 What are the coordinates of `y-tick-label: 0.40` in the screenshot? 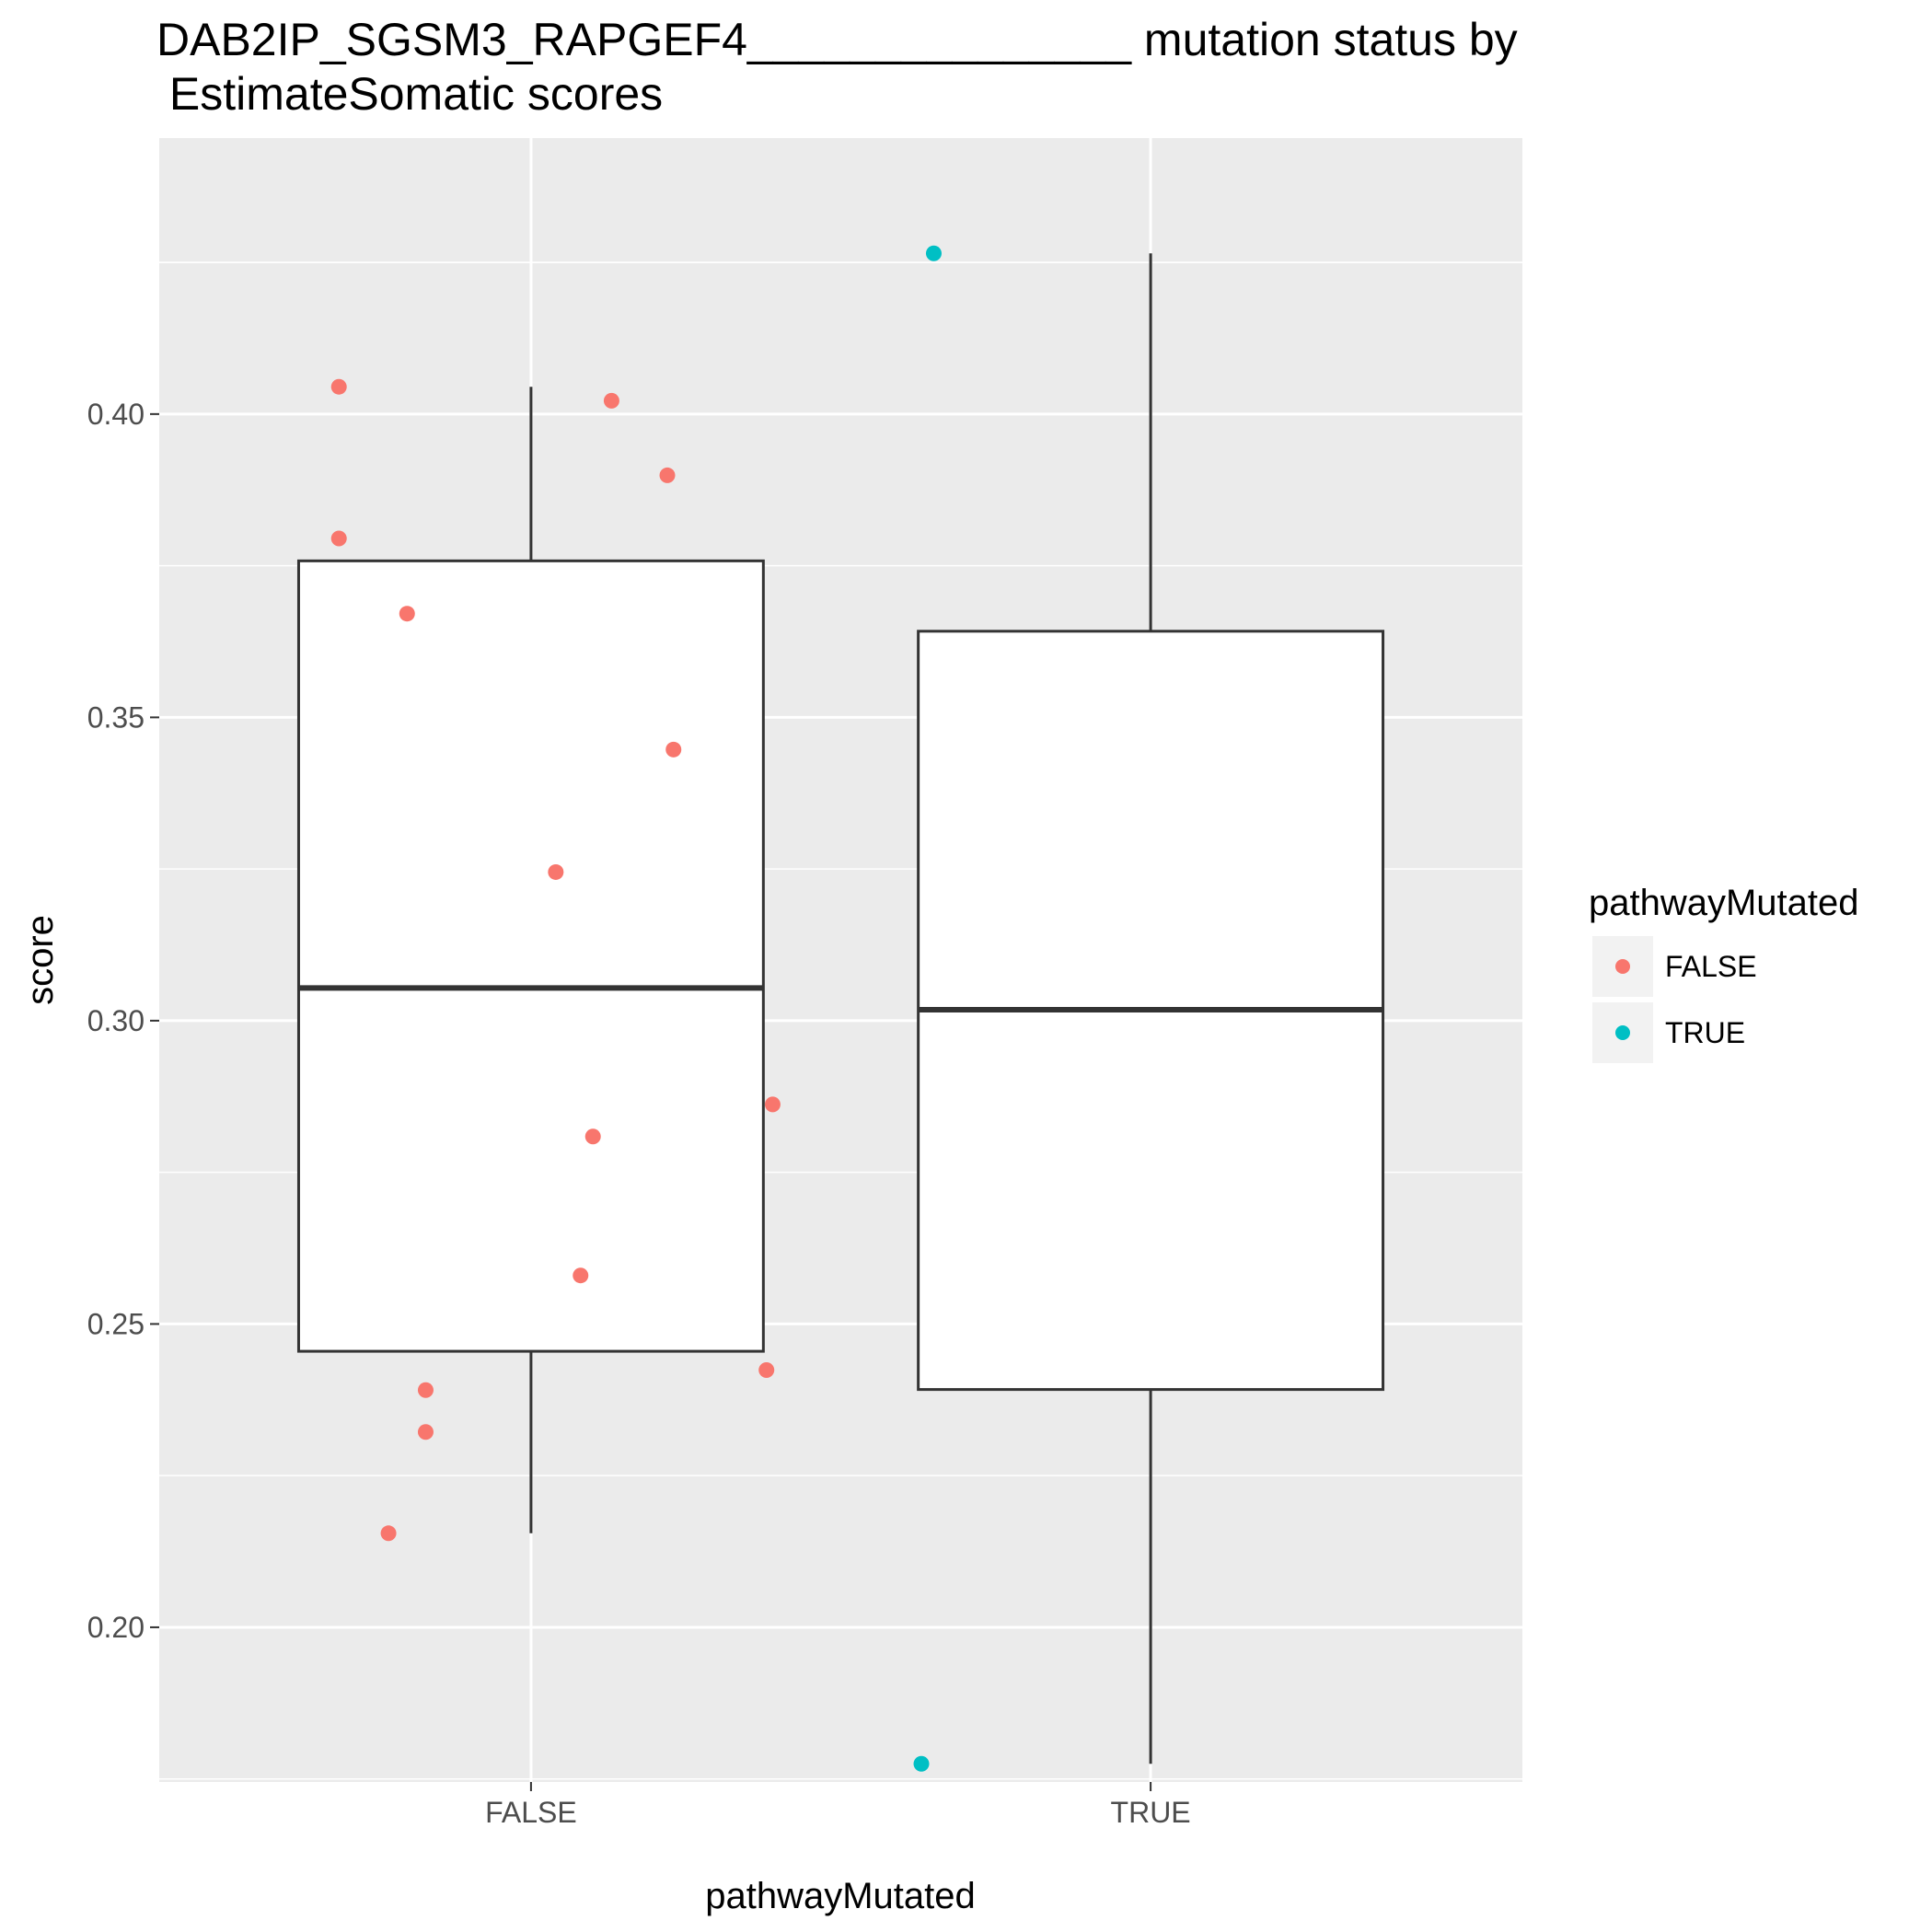 It's located at (116, 415).